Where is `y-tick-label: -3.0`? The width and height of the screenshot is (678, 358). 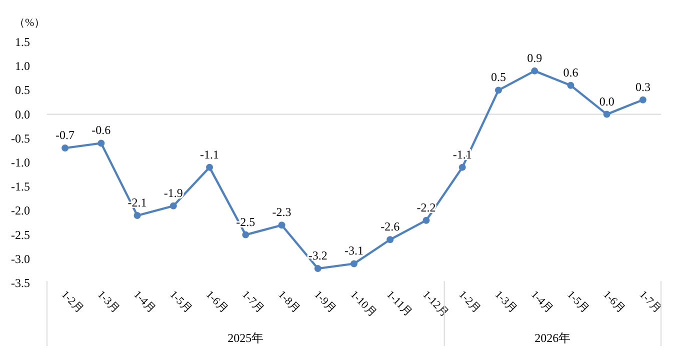 y-tick-label: -3.0 is located at coordinates (20, 259).